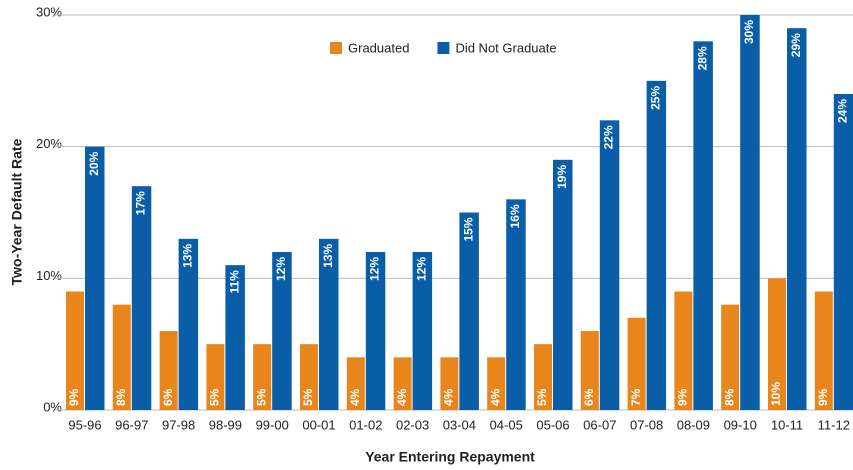 This screenshot has height=470, width=853. Describe the element at coordinates (272, 424) in the screenshot. I see `x-tick-label: 99-00` at that location.